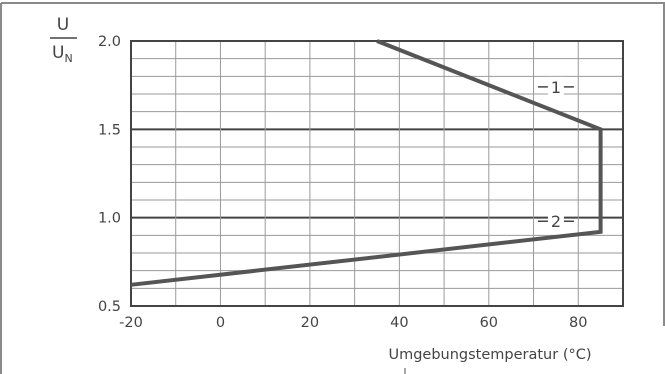  Describe the element at coordinates (310, 323) in the screenshot. I see `x-tick-label: 20` at that location.